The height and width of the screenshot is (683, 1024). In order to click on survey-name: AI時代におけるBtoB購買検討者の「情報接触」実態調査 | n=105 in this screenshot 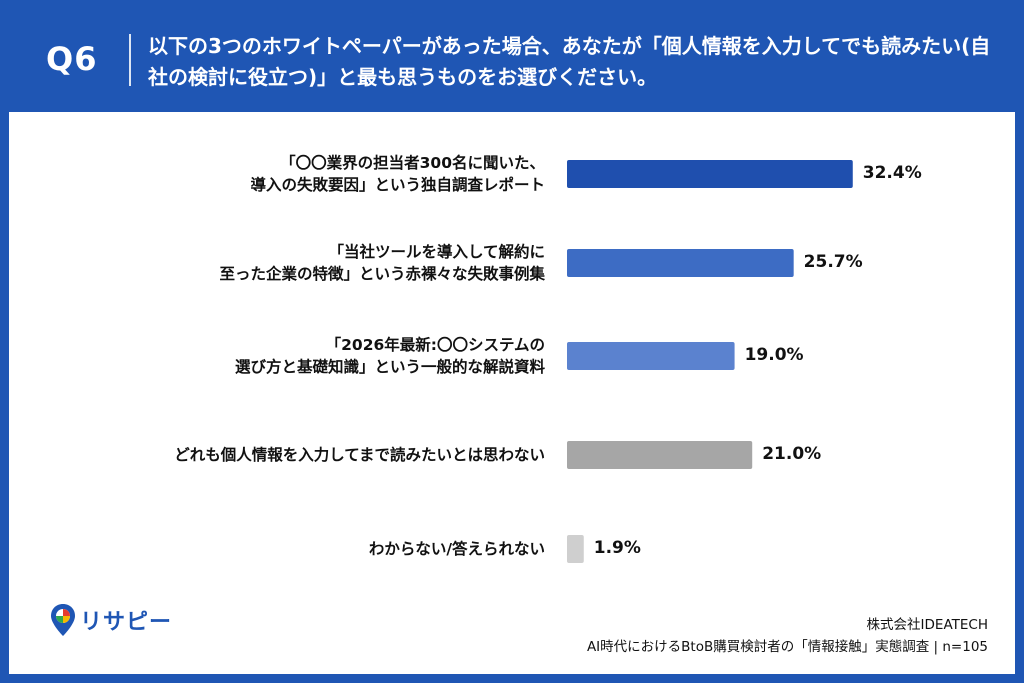, I will do `click(787, 647)`.